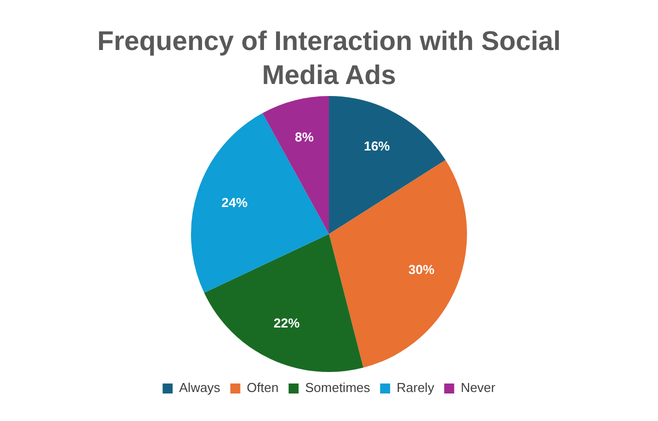  I want to click on legend-label: Always, so click(200, 388).